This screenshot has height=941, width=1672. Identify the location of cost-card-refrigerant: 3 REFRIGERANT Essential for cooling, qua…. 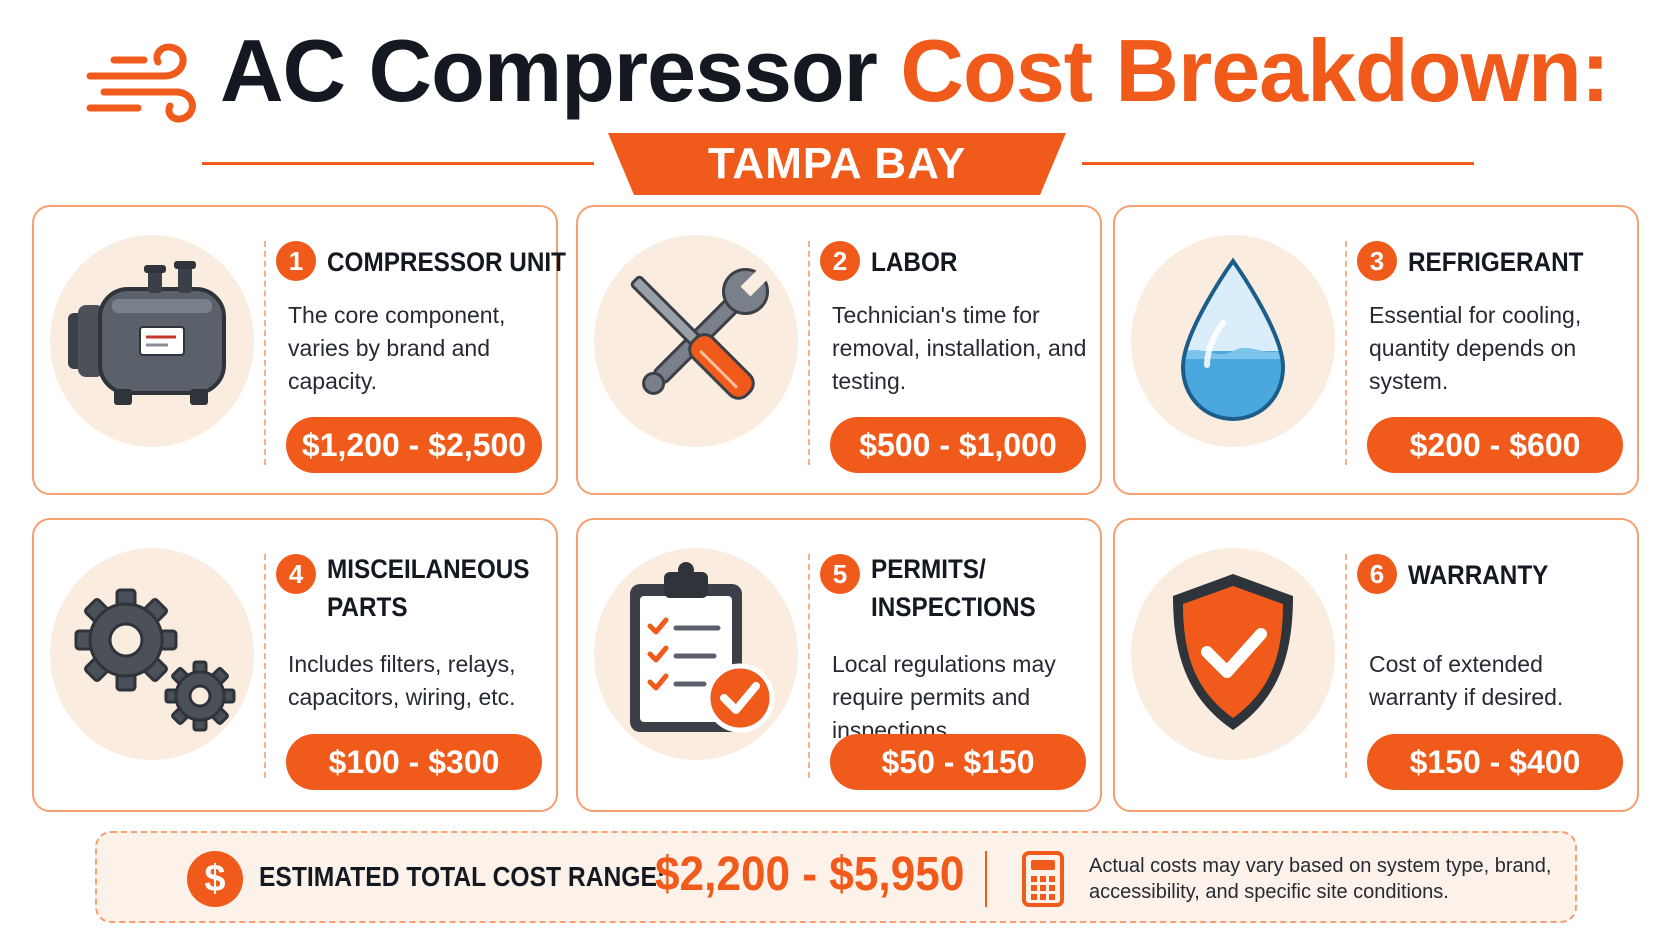
(1376, 350).